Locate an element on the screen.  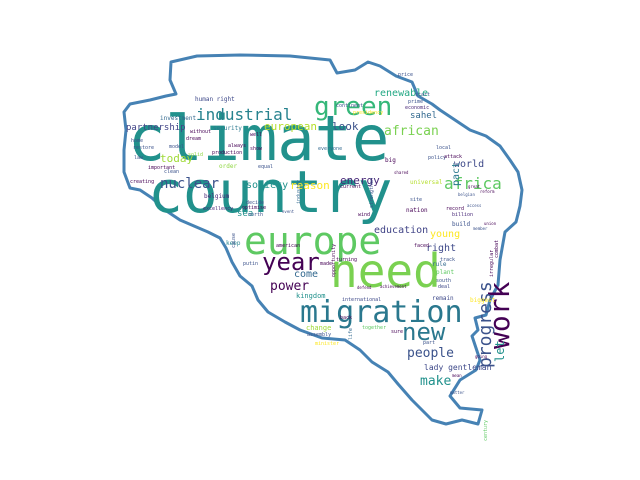
cloud-word: let is located at coordinates (500, 350).